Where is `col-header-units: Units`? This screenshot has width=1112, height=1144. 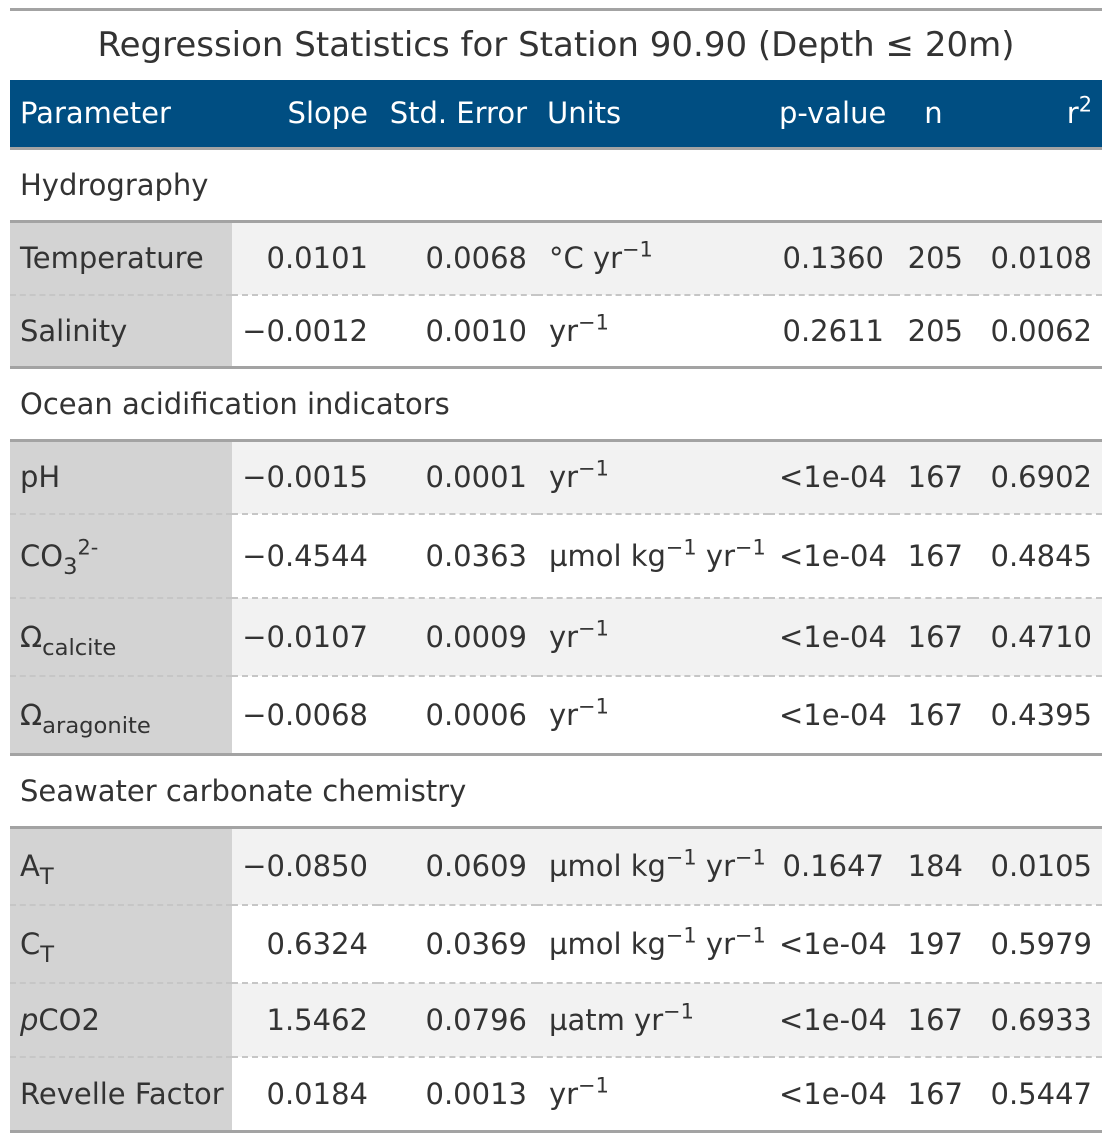
col-header-units: Units is located at coordinates (584, 113).